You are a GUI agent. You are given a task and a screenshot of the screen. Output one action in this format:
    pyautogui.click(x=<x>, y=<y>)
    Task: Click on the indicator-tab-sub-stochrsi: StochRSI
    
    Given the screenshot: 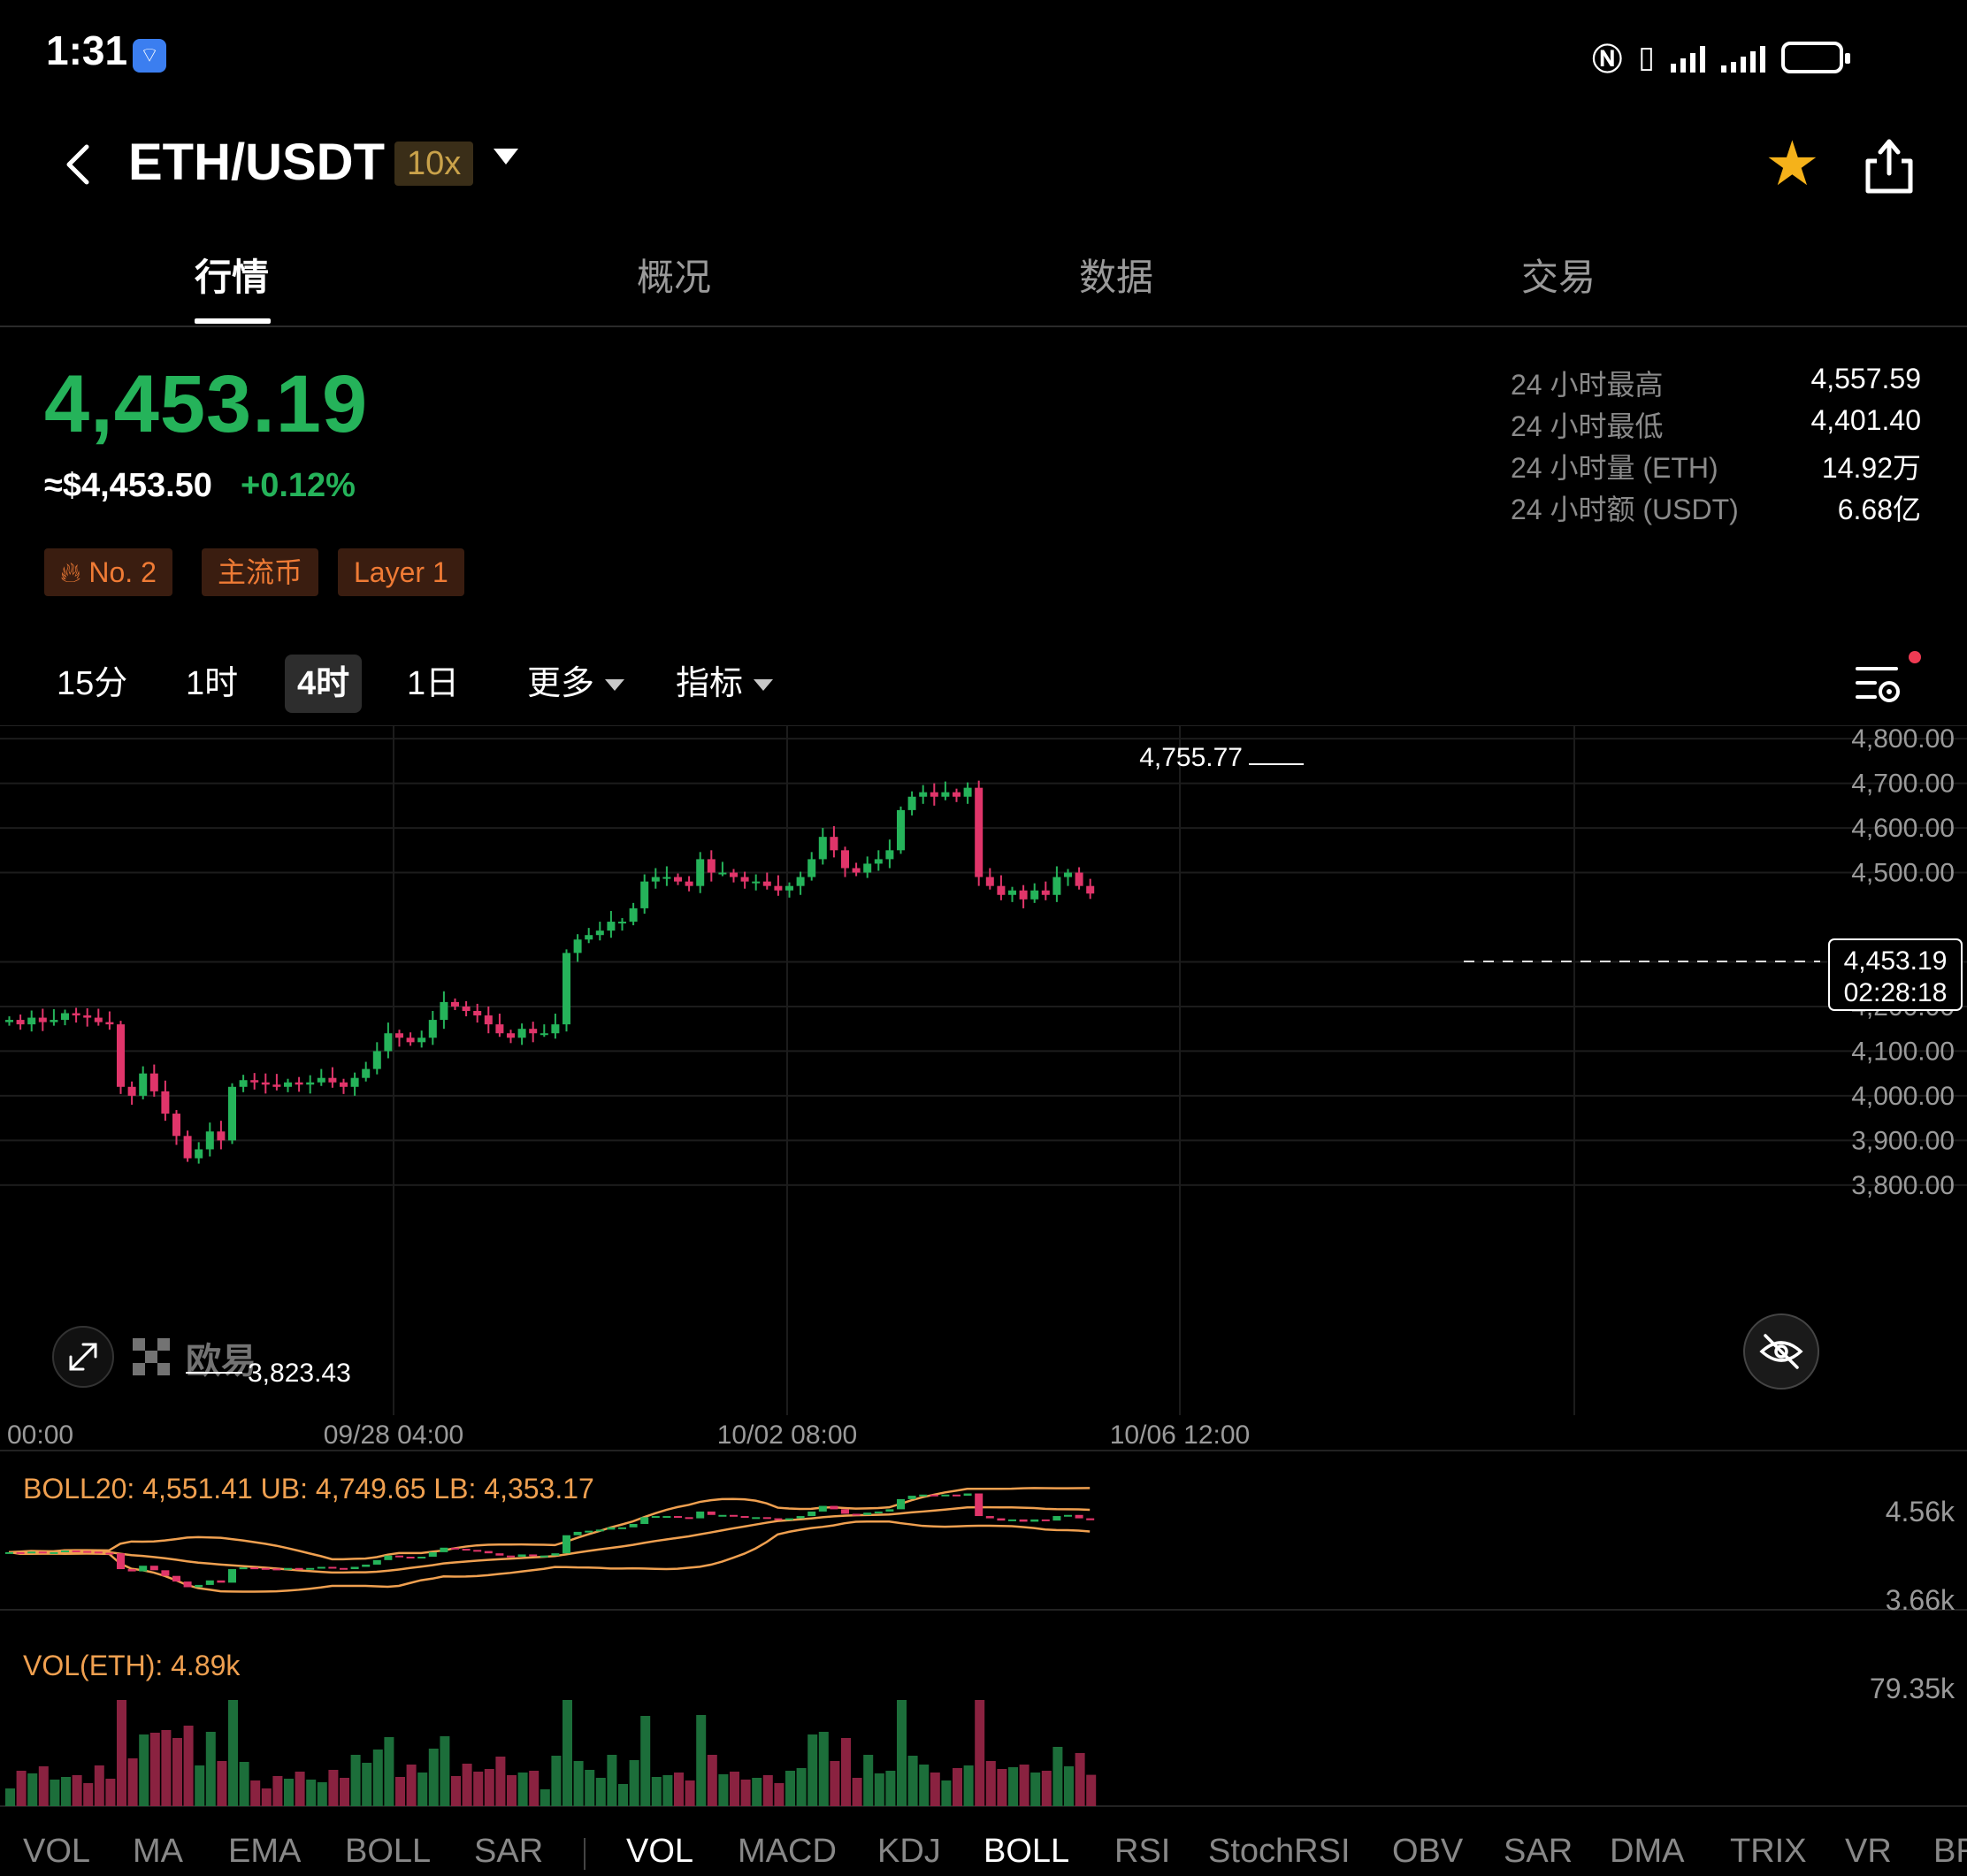 What is the action you would take?
    pyautogui.click(x=1279, y=1852)
    